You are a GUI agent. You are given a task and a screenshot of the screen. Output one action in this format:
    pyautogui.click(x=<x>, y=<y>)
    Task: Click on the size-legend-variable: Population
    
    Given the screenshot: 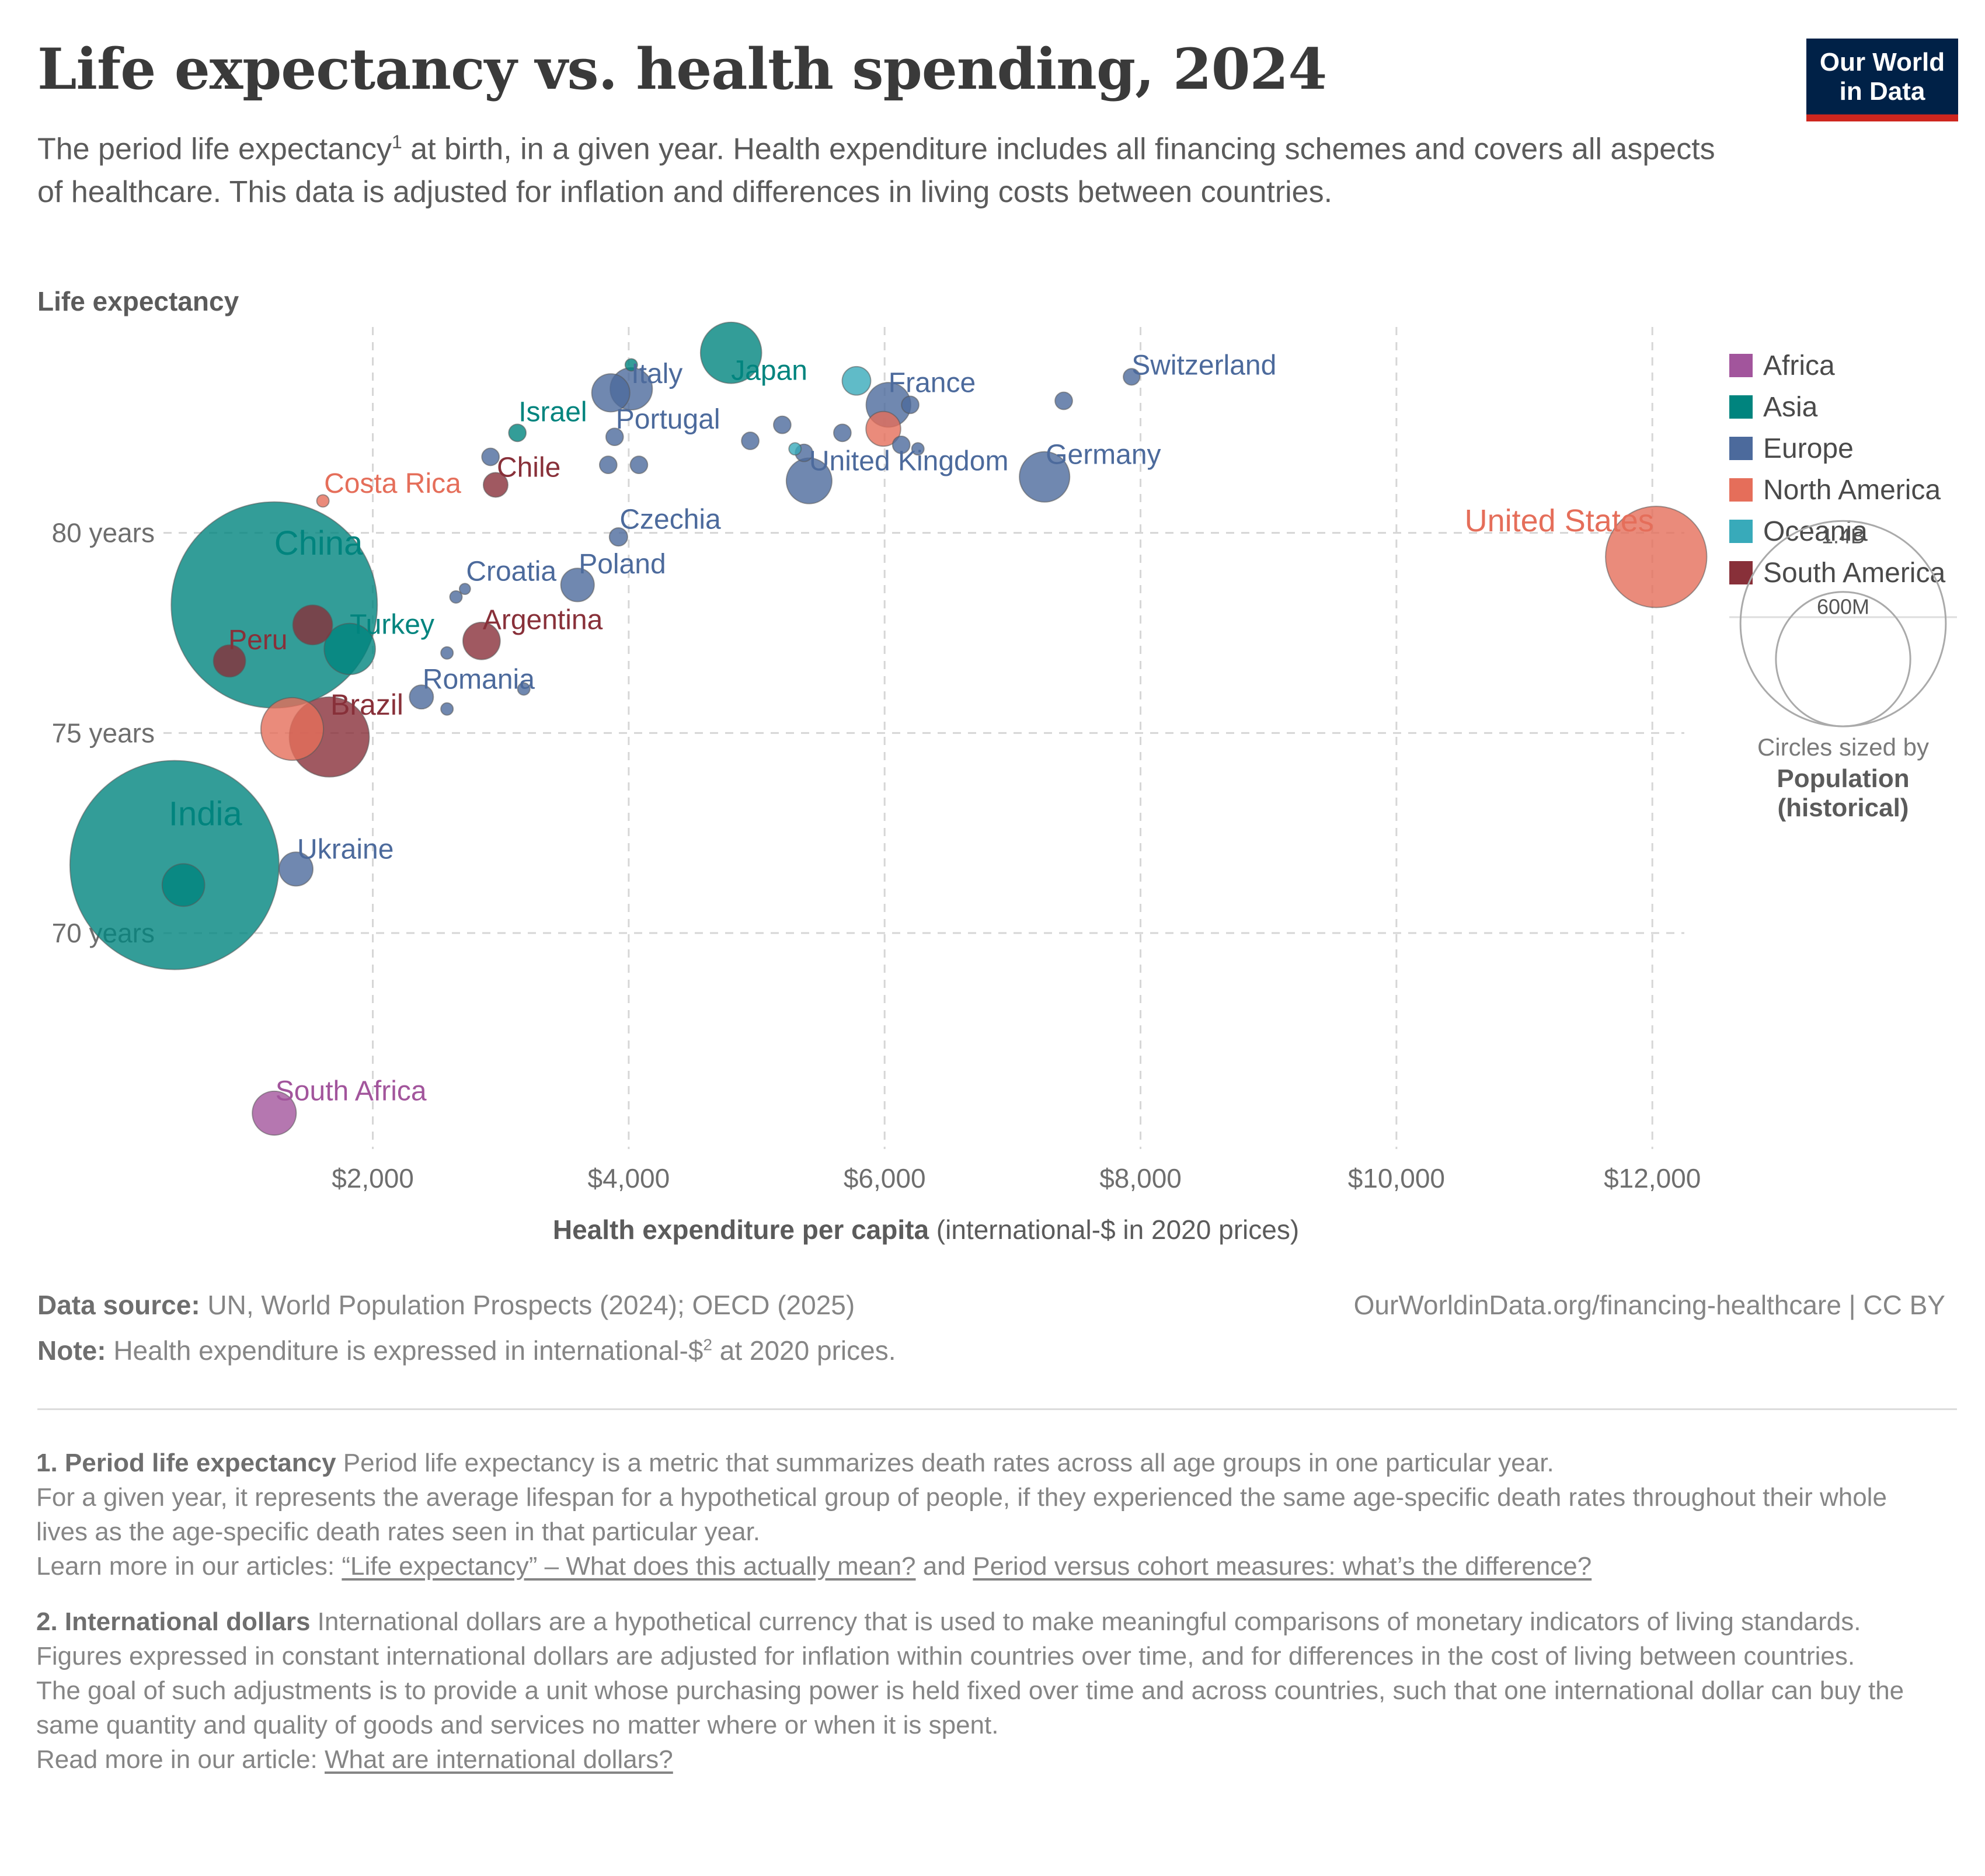 What is the action you would take?
    pyautogui.click(x=1843, y=778)
    